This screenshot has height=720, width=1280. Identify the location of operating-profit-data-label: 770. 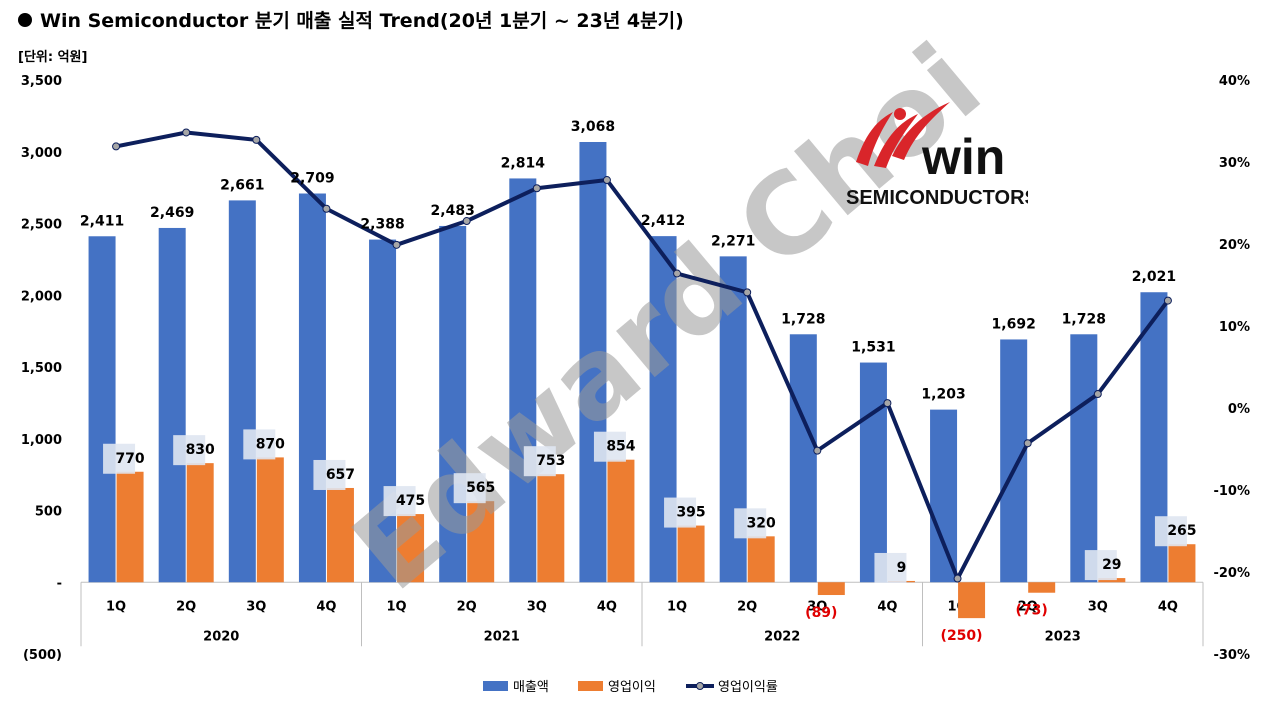
(129, 459).